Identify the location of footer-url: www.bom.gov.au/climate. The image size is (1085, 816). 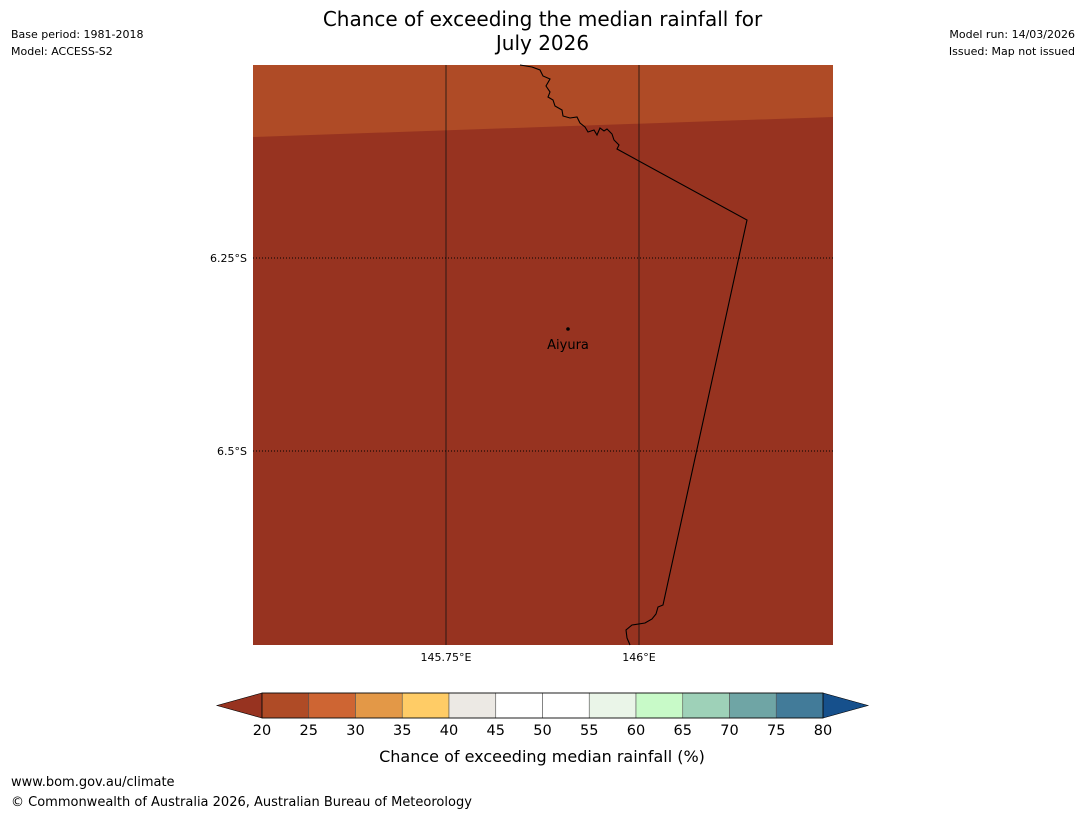
(93, 782).